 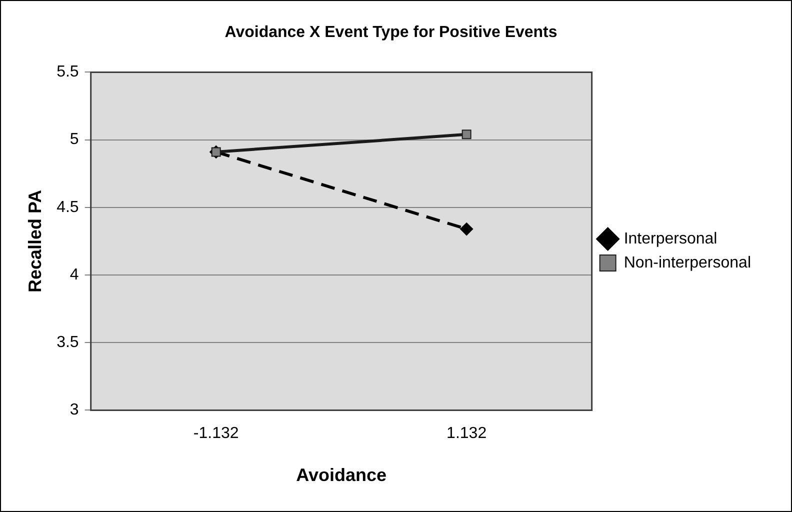 What do you see at coordinates (34, 241) in the screenshot?
I see `y-axis-title: Recalled PA` at bounding box center [34, 241].